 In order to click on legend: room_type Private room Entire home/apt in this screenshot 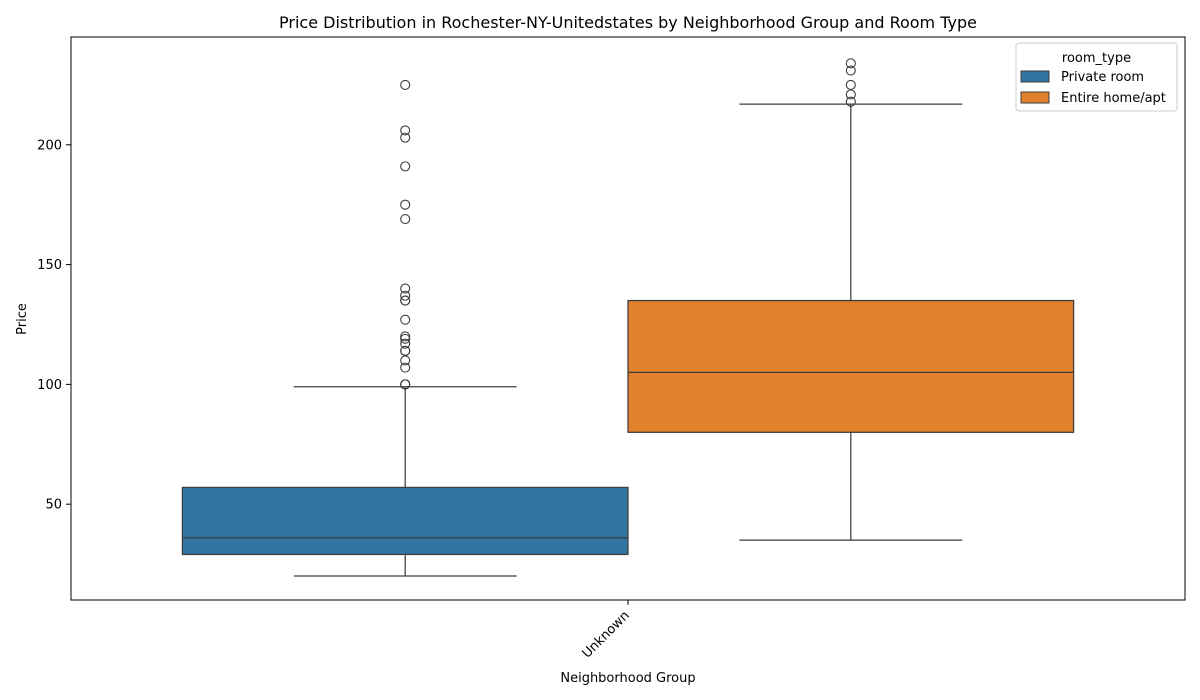, I will do `click(1096, 77)`.